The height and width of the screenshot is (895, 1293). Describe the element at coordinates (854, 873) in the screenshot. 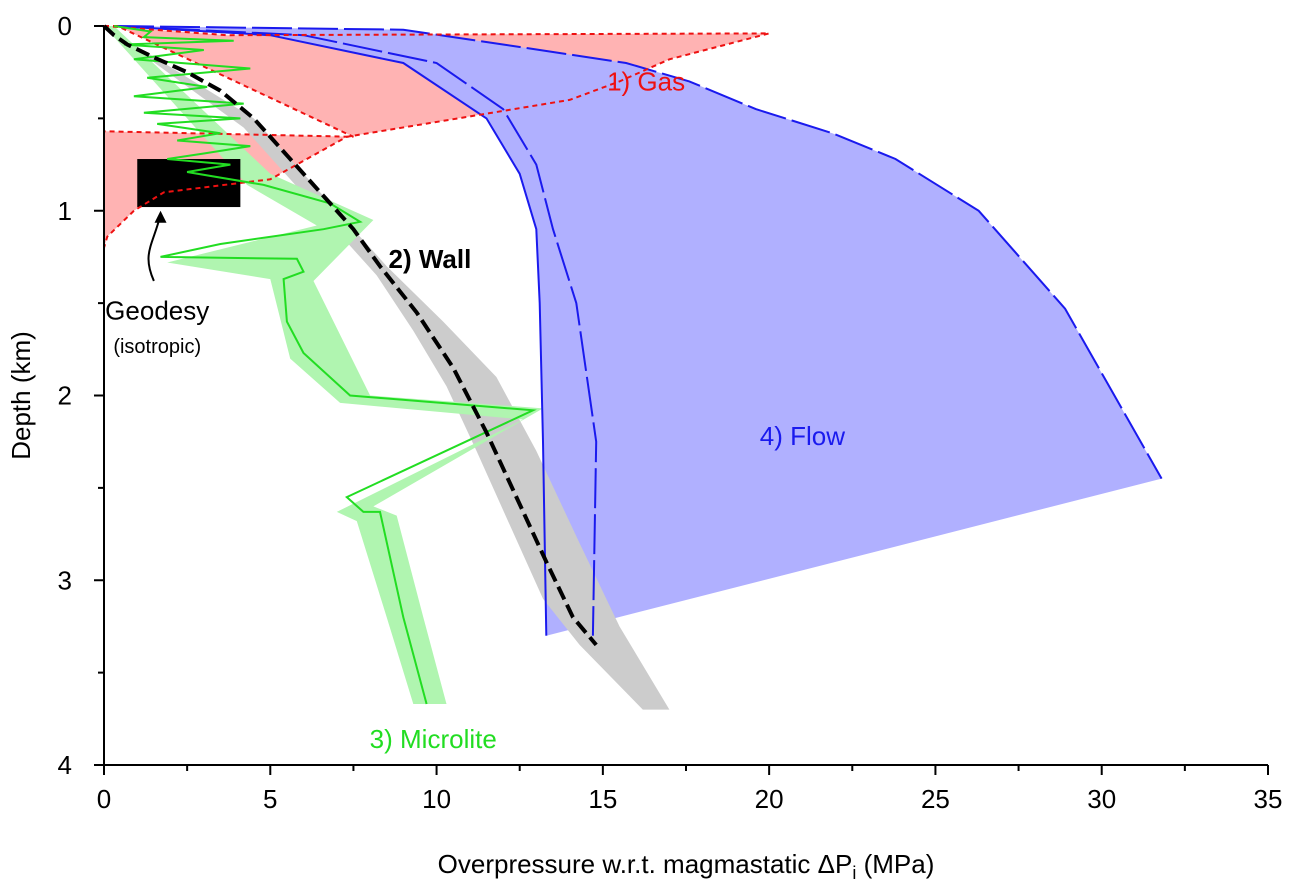

I see `x-axis-title-subscript: i` at that location.